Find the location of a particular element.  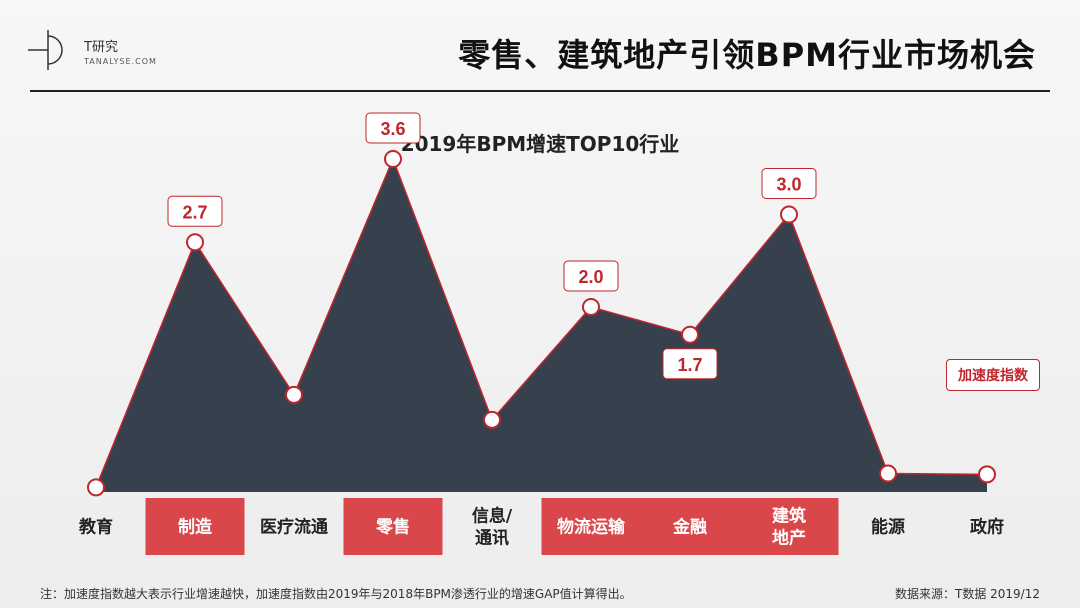

category-label: 教育 is located at coordinates (95, 527).